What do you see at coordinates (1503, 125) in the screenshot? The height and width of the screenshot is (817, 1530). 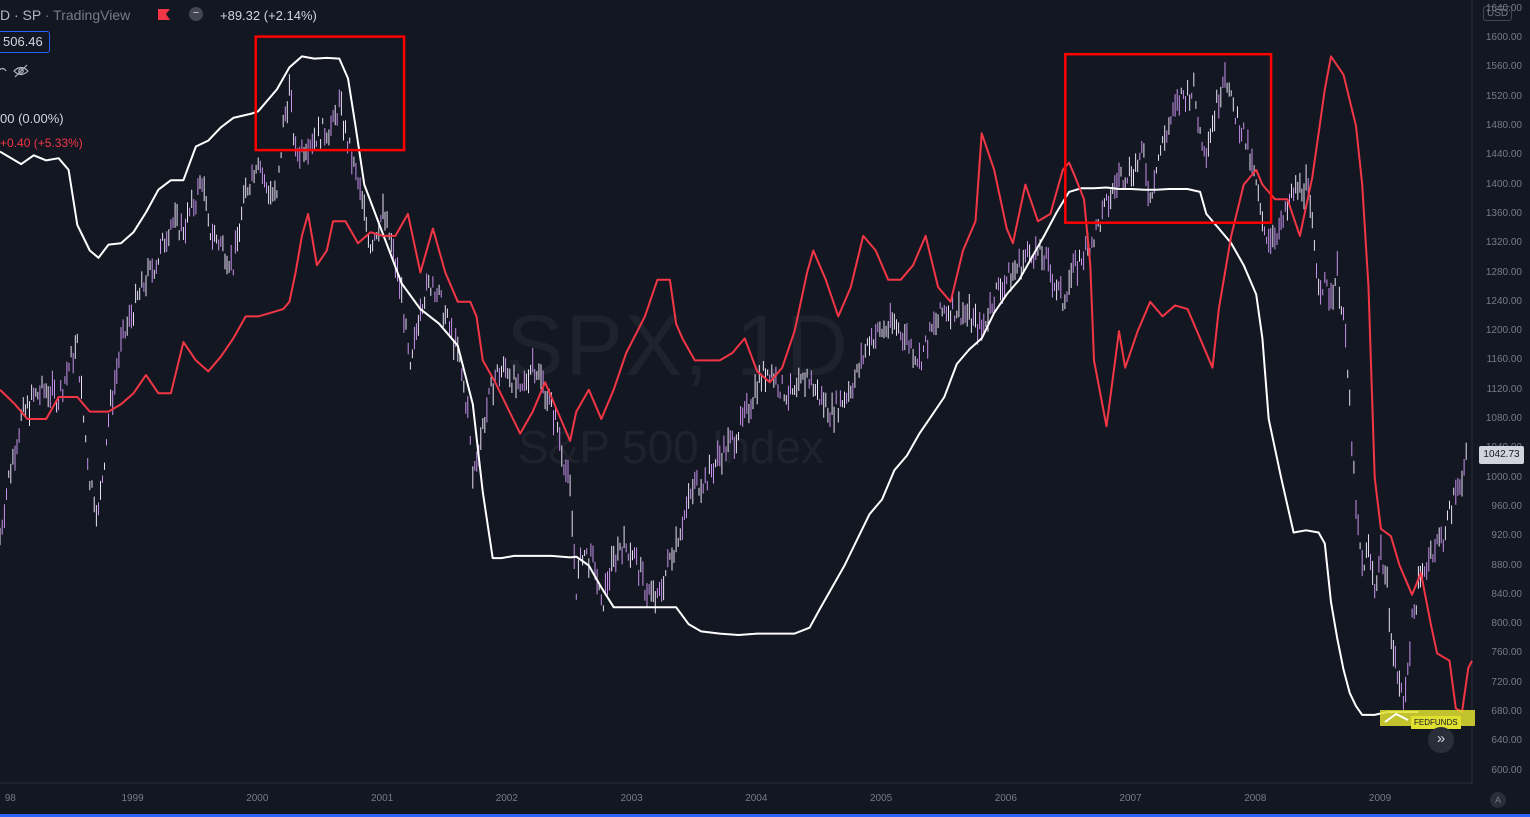 I see `y-tick-label: 1480.00` at bounding box center [1503, 125].